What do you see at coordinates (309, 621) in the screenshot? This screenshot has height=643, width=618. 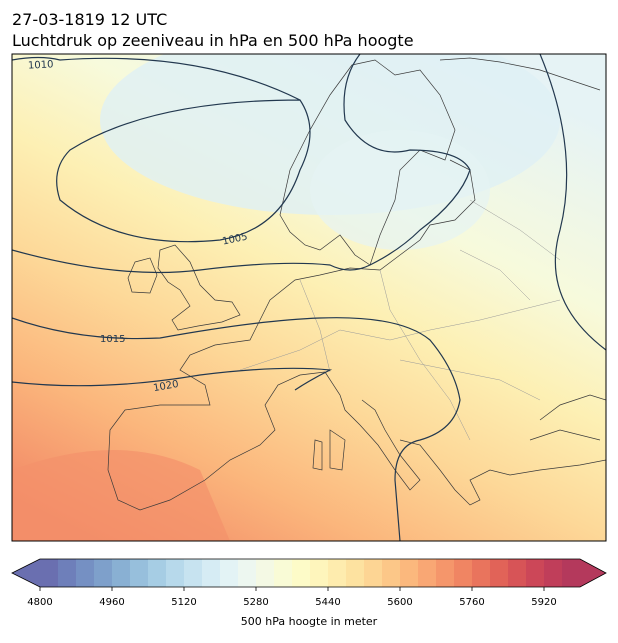 I see `colorbar-label: 500 hPa hoogte in meter` at bounding box center [309, 621].